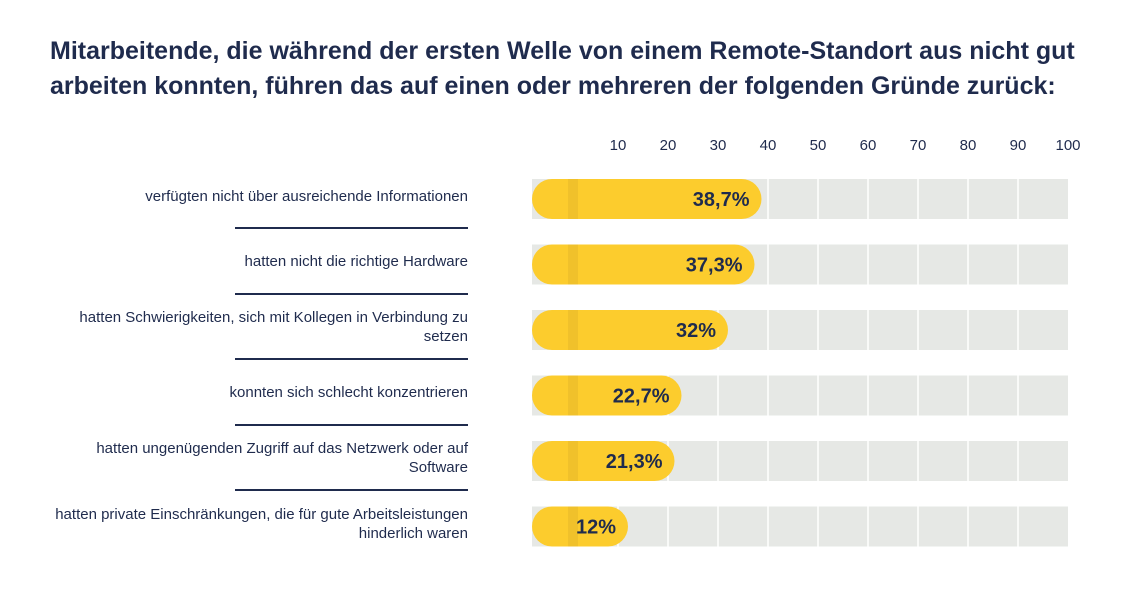 The height and width of the screenshot is (601, 1140). Describe the element at coordinates (768, 145) in the screenshot. I see `x-tick-label: 40` at that location.